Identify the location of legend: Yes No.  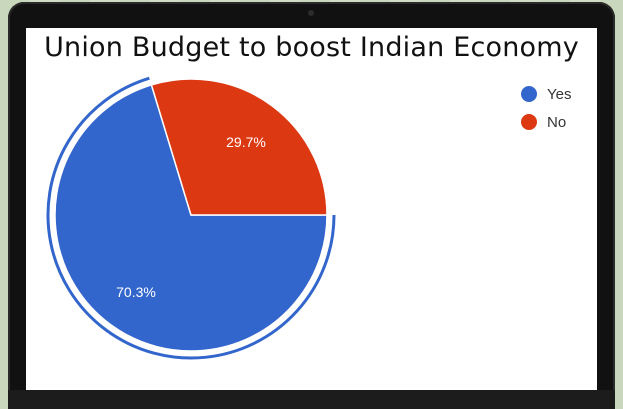
(546, 108).